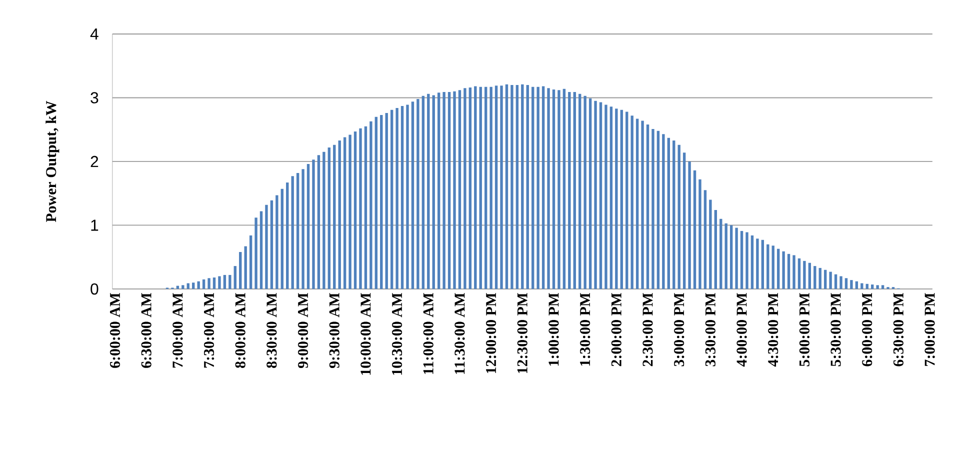 Image resolution: width=953 pixels, height=458 pixels. Describe the element at coordinates (459, 333) in the screenshot. I see `x-tick-label: 11:30:00 AM` at that location.